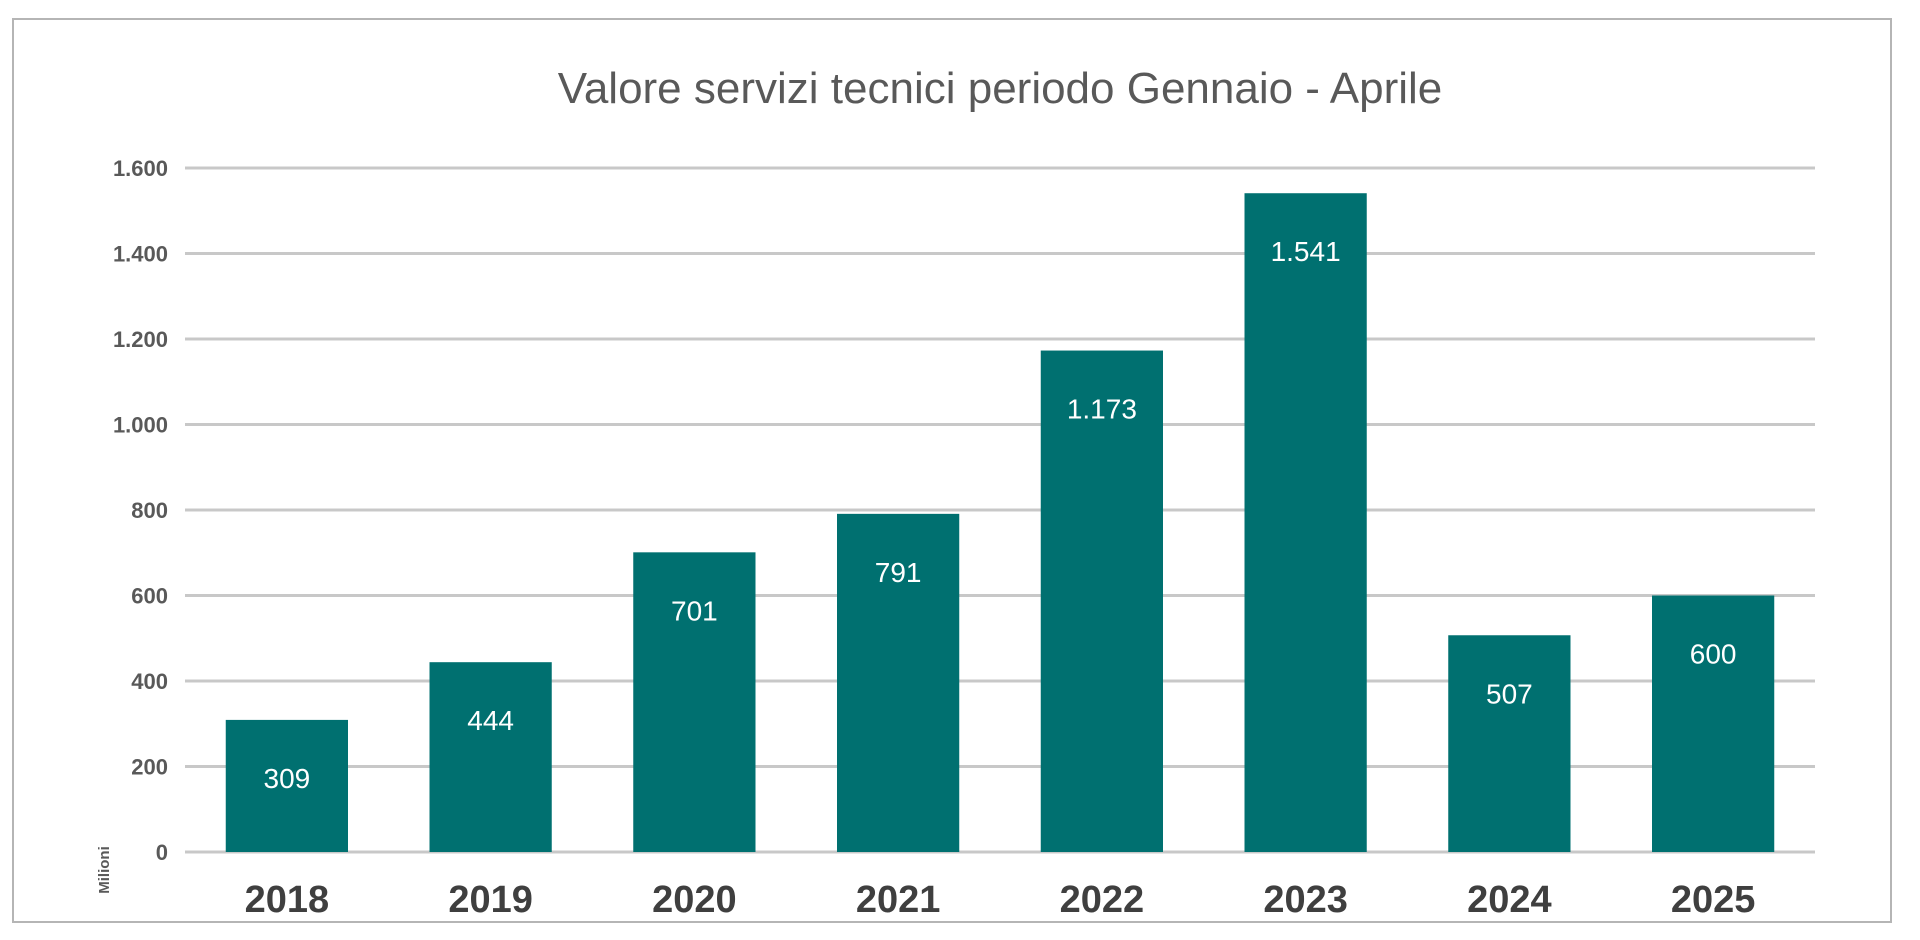 The height and width of the screenshot is (940, 1920). Describe the element at coordinates (1713, 654) in the screenshot. I see `data-label-2025: 600` at that location.